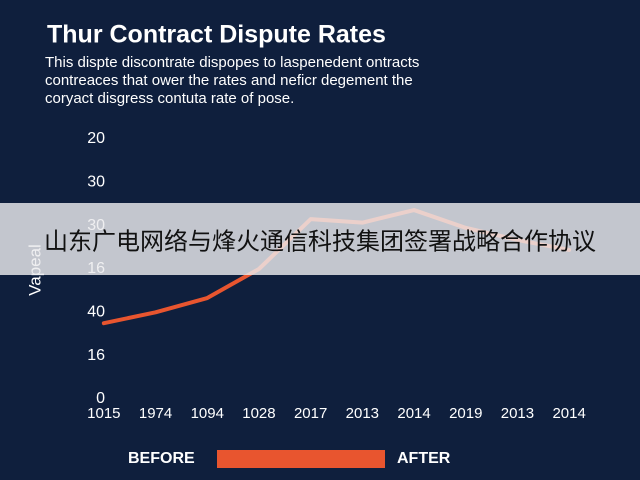  Describe the element at coordinates (96, 355) in the screenshot. I see `y-tick-label: 16` at that location.